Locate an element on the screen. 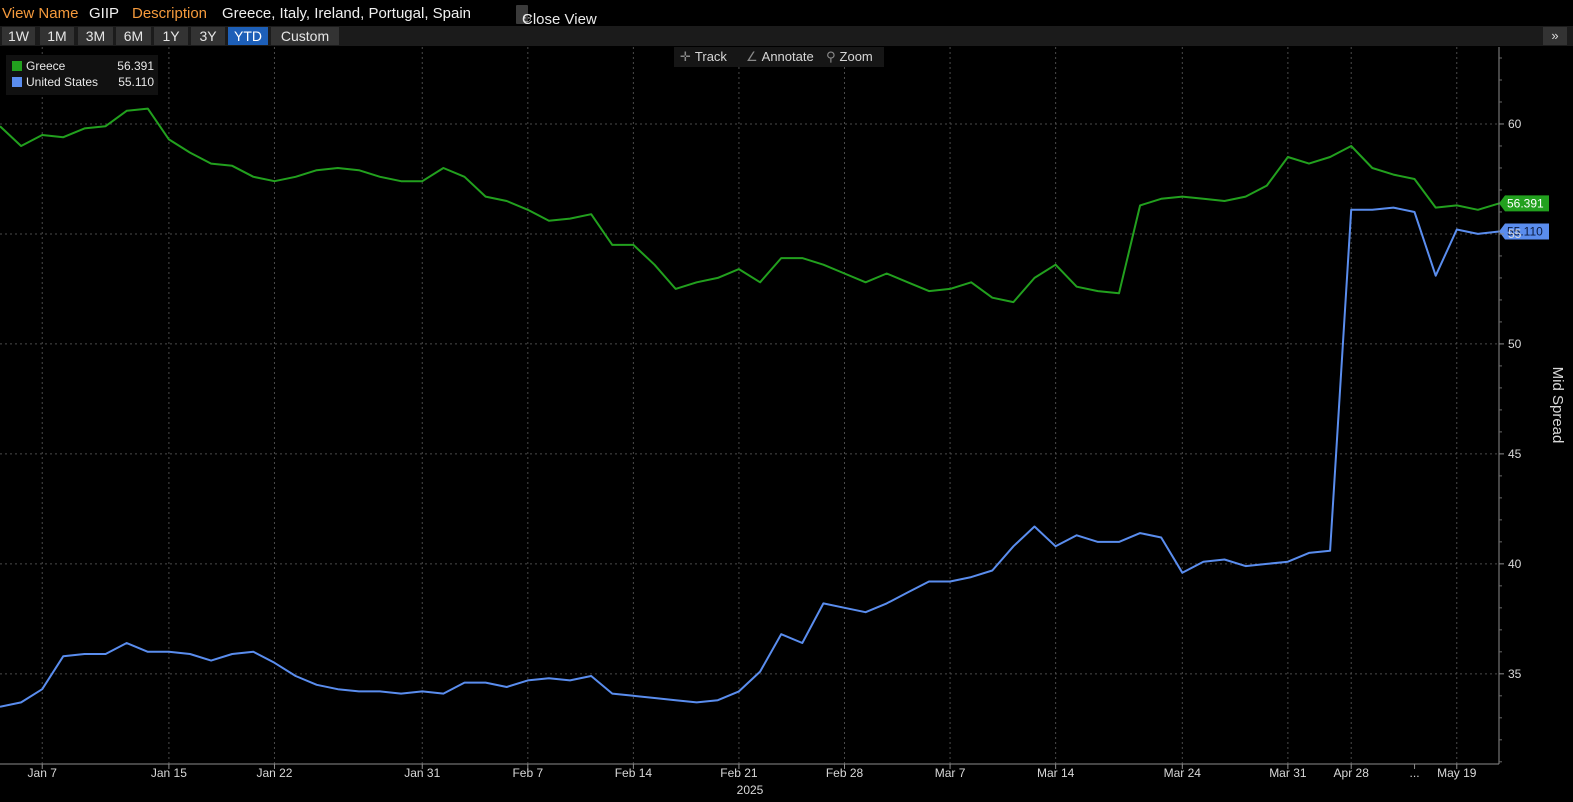 The image size is (1573, 802). magnifier-icon: ⚲ is located at coordinates (831, 56).